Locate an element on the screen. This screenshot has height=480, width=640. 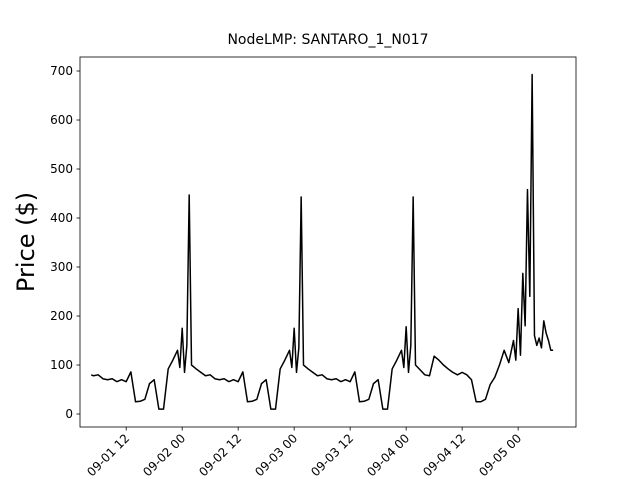
y-tick-label: 100 is located at coordinates (61, 365).